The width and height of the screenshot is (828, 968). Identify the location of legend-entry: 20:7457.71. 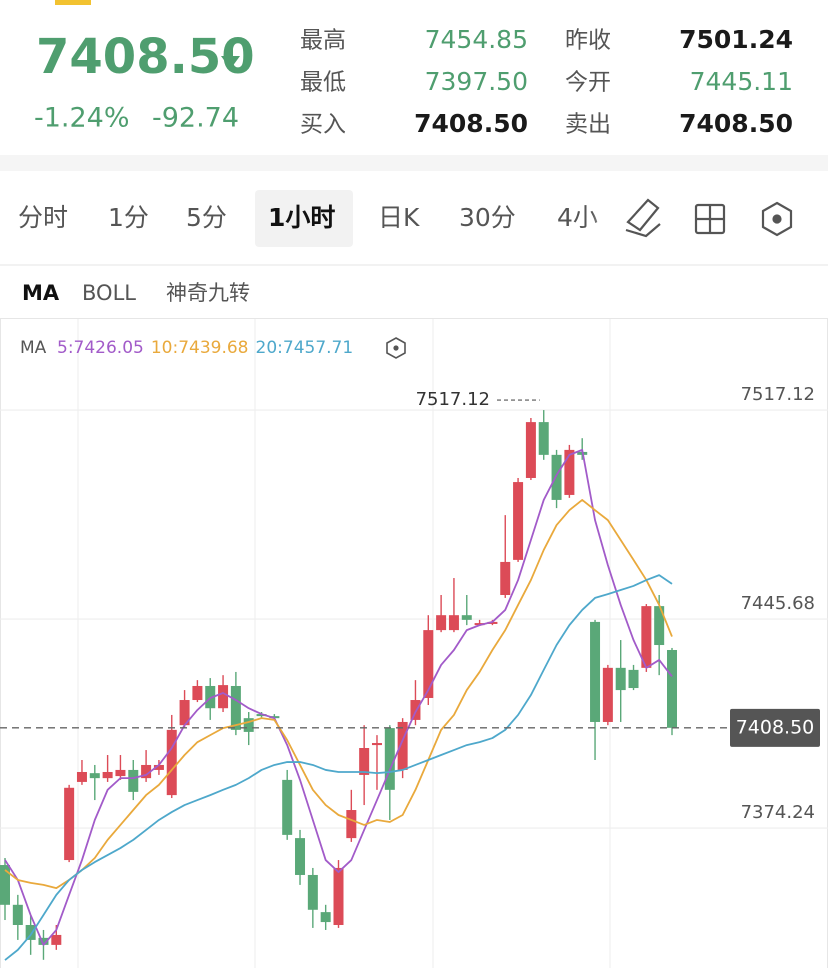
(305, 348).